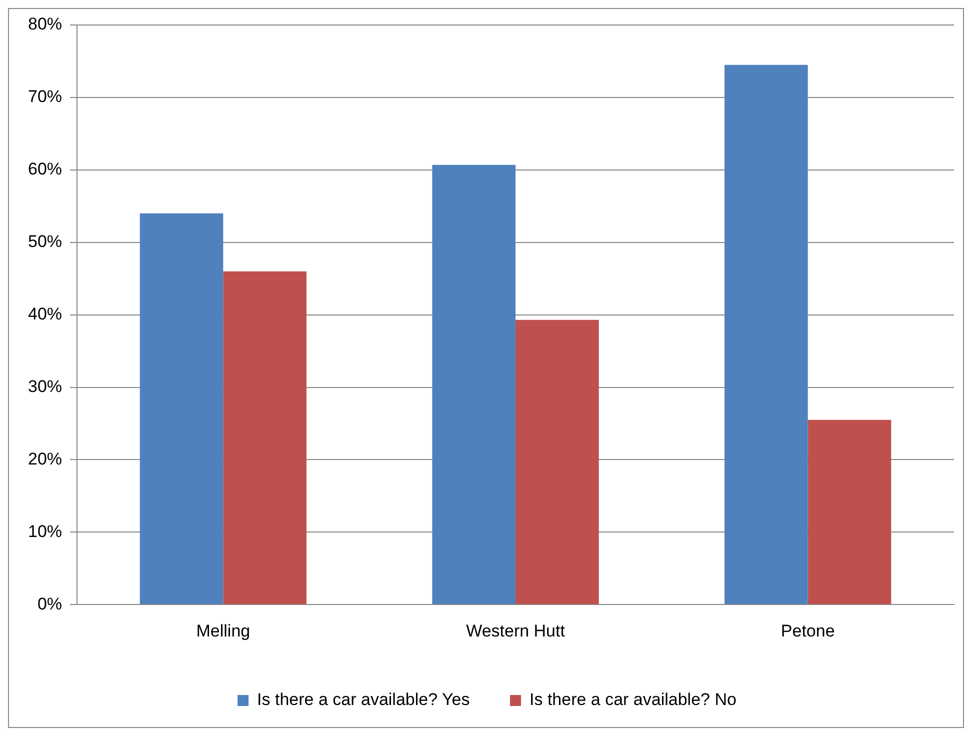 The image size is (968, 731). I want to click on y-tick-label: 60%, so click(45, 169).